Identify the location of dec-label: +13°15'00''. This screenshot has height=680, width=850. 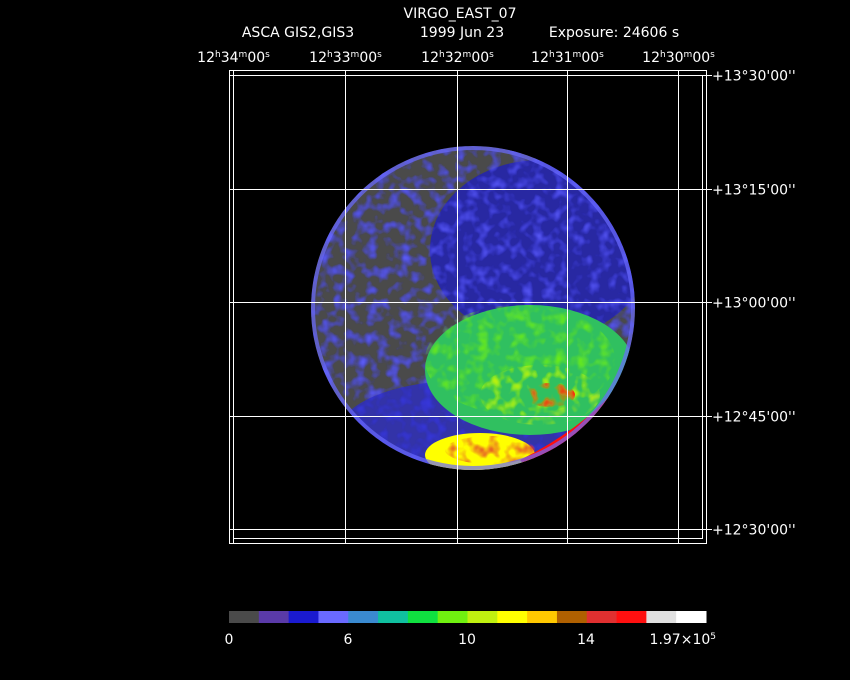
(754, 191).